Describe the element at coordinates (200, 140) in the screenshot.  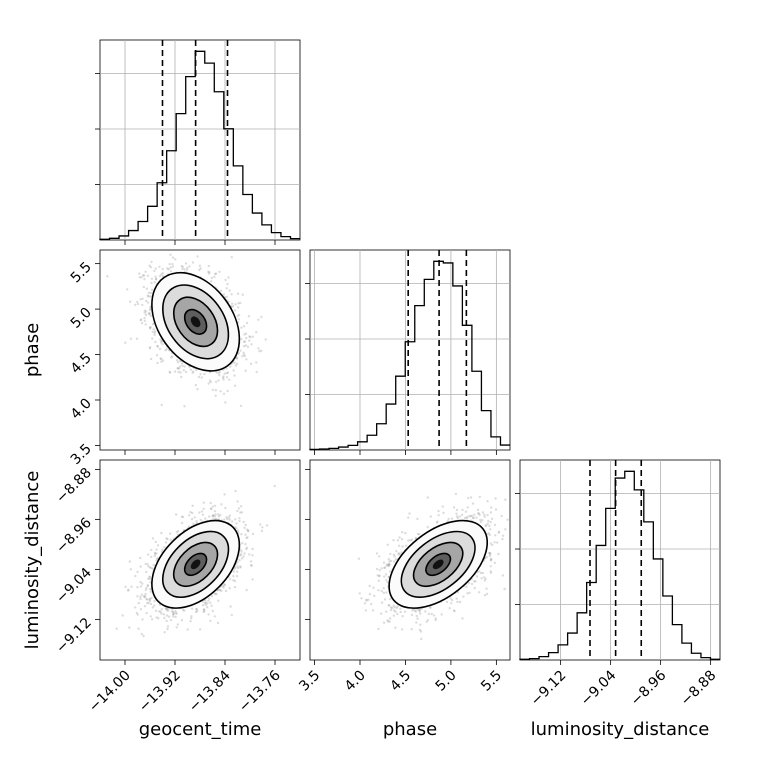
I see `histogram-frame` at that location.